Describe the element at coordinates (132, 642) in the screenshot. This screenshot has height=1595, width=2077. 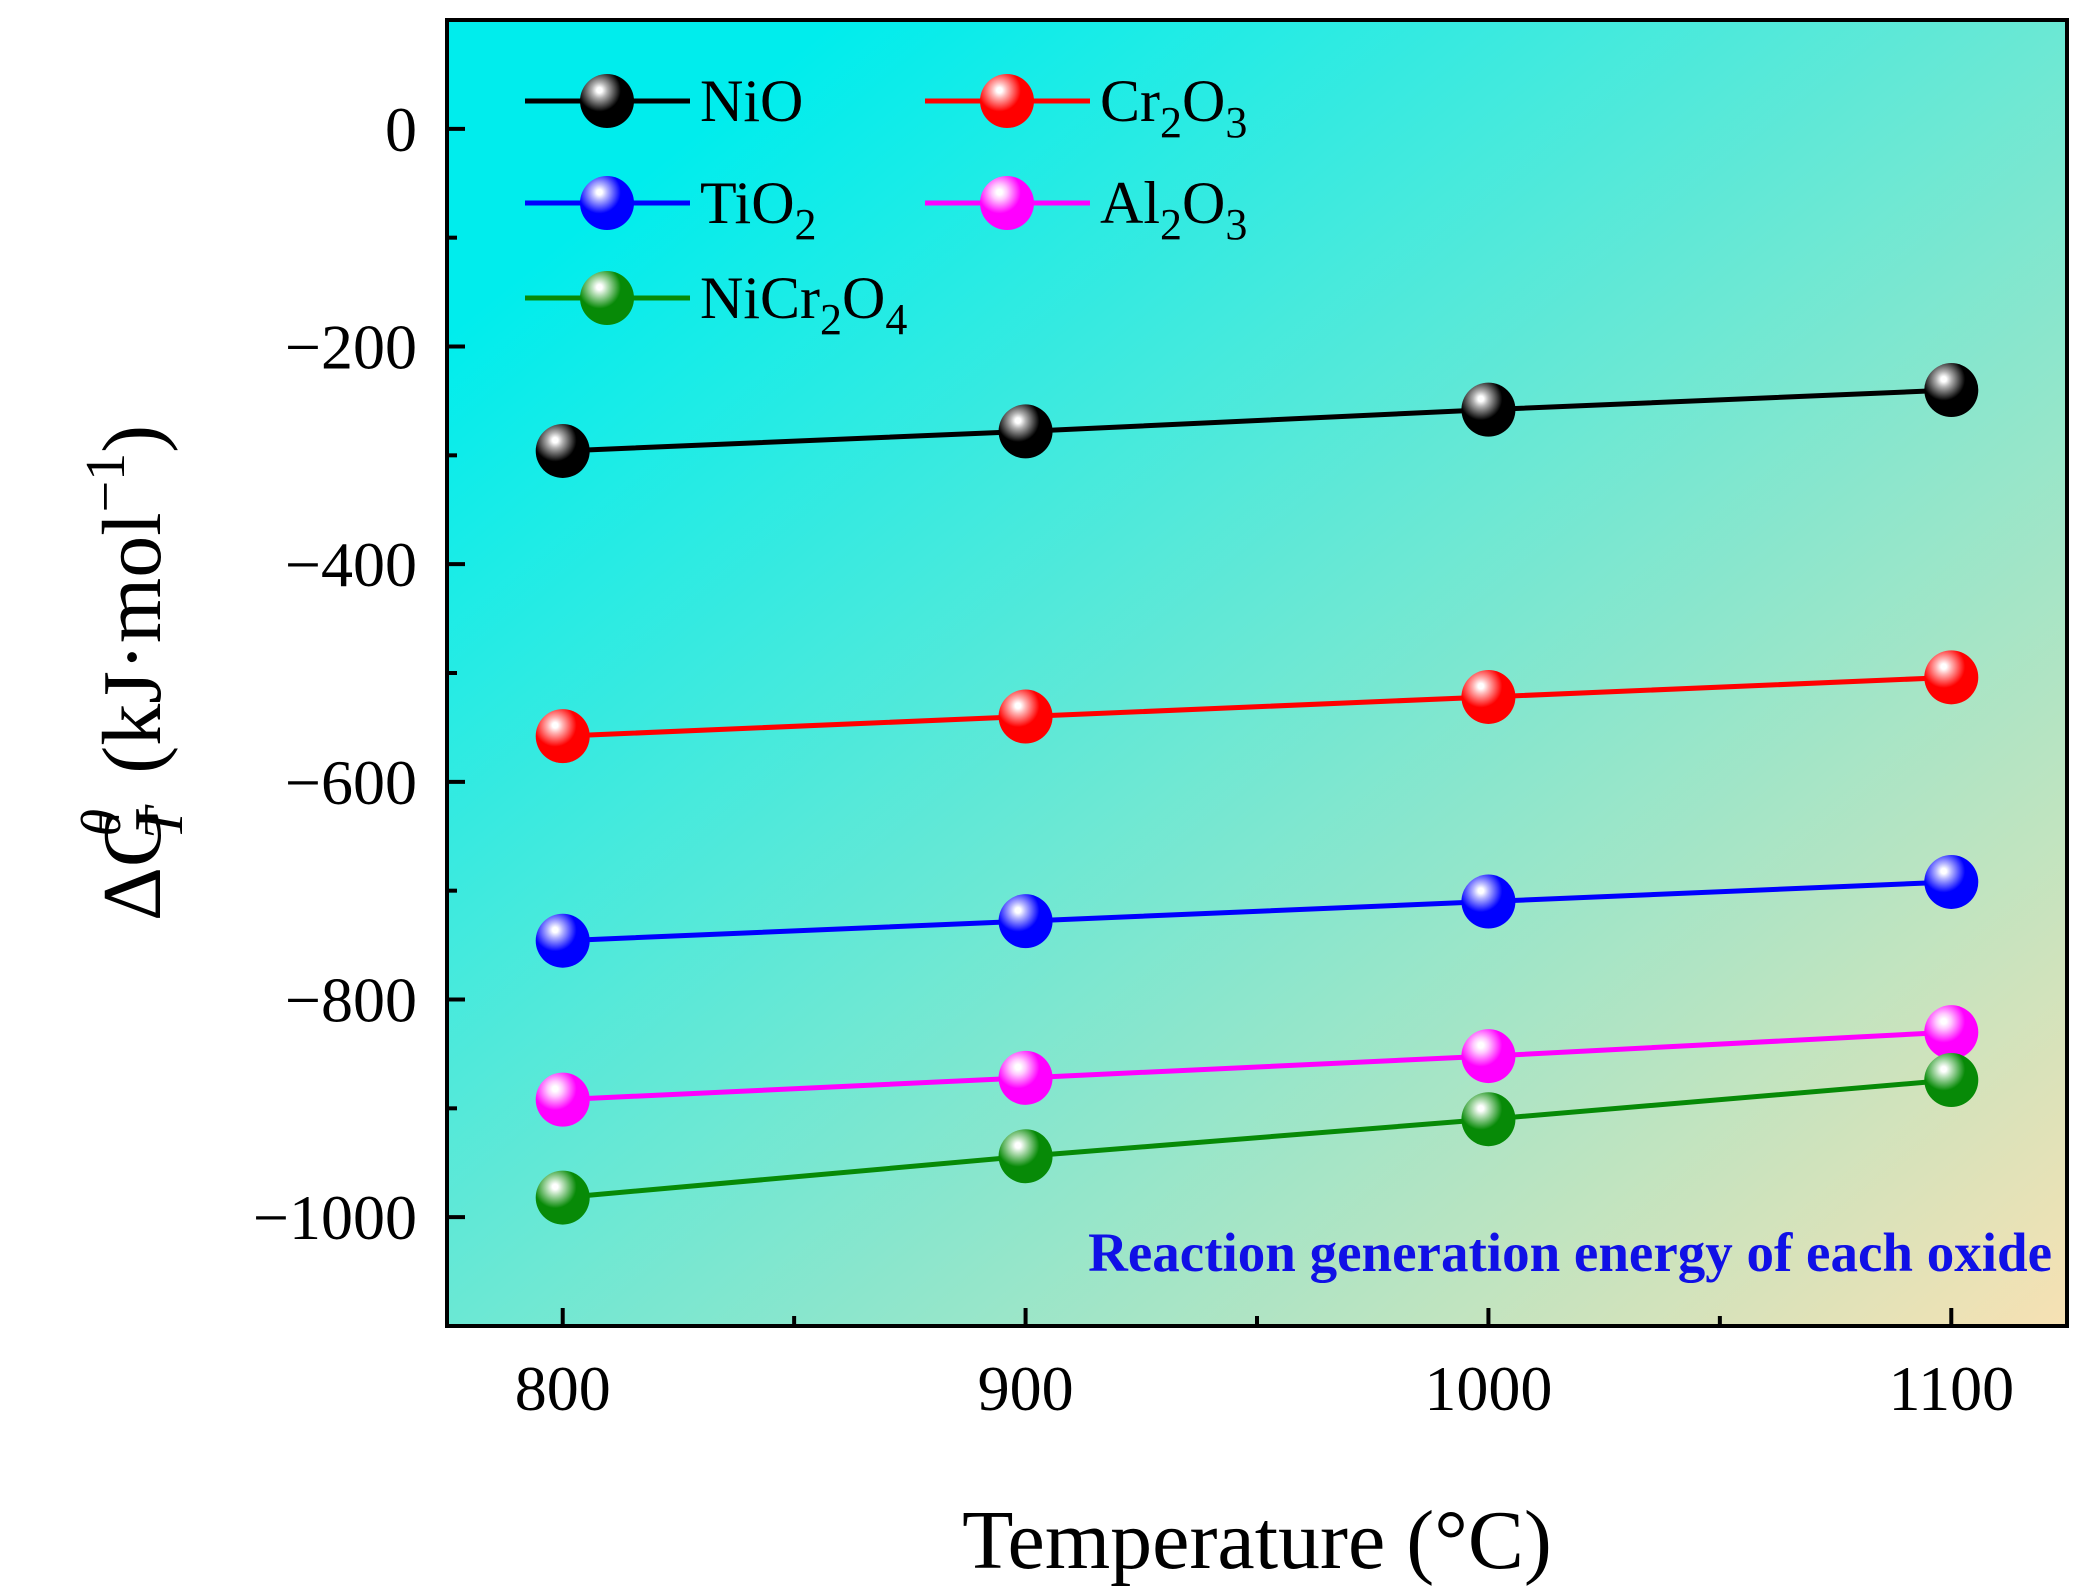
I see `y-axis-units: (kJ·mol` at that location.